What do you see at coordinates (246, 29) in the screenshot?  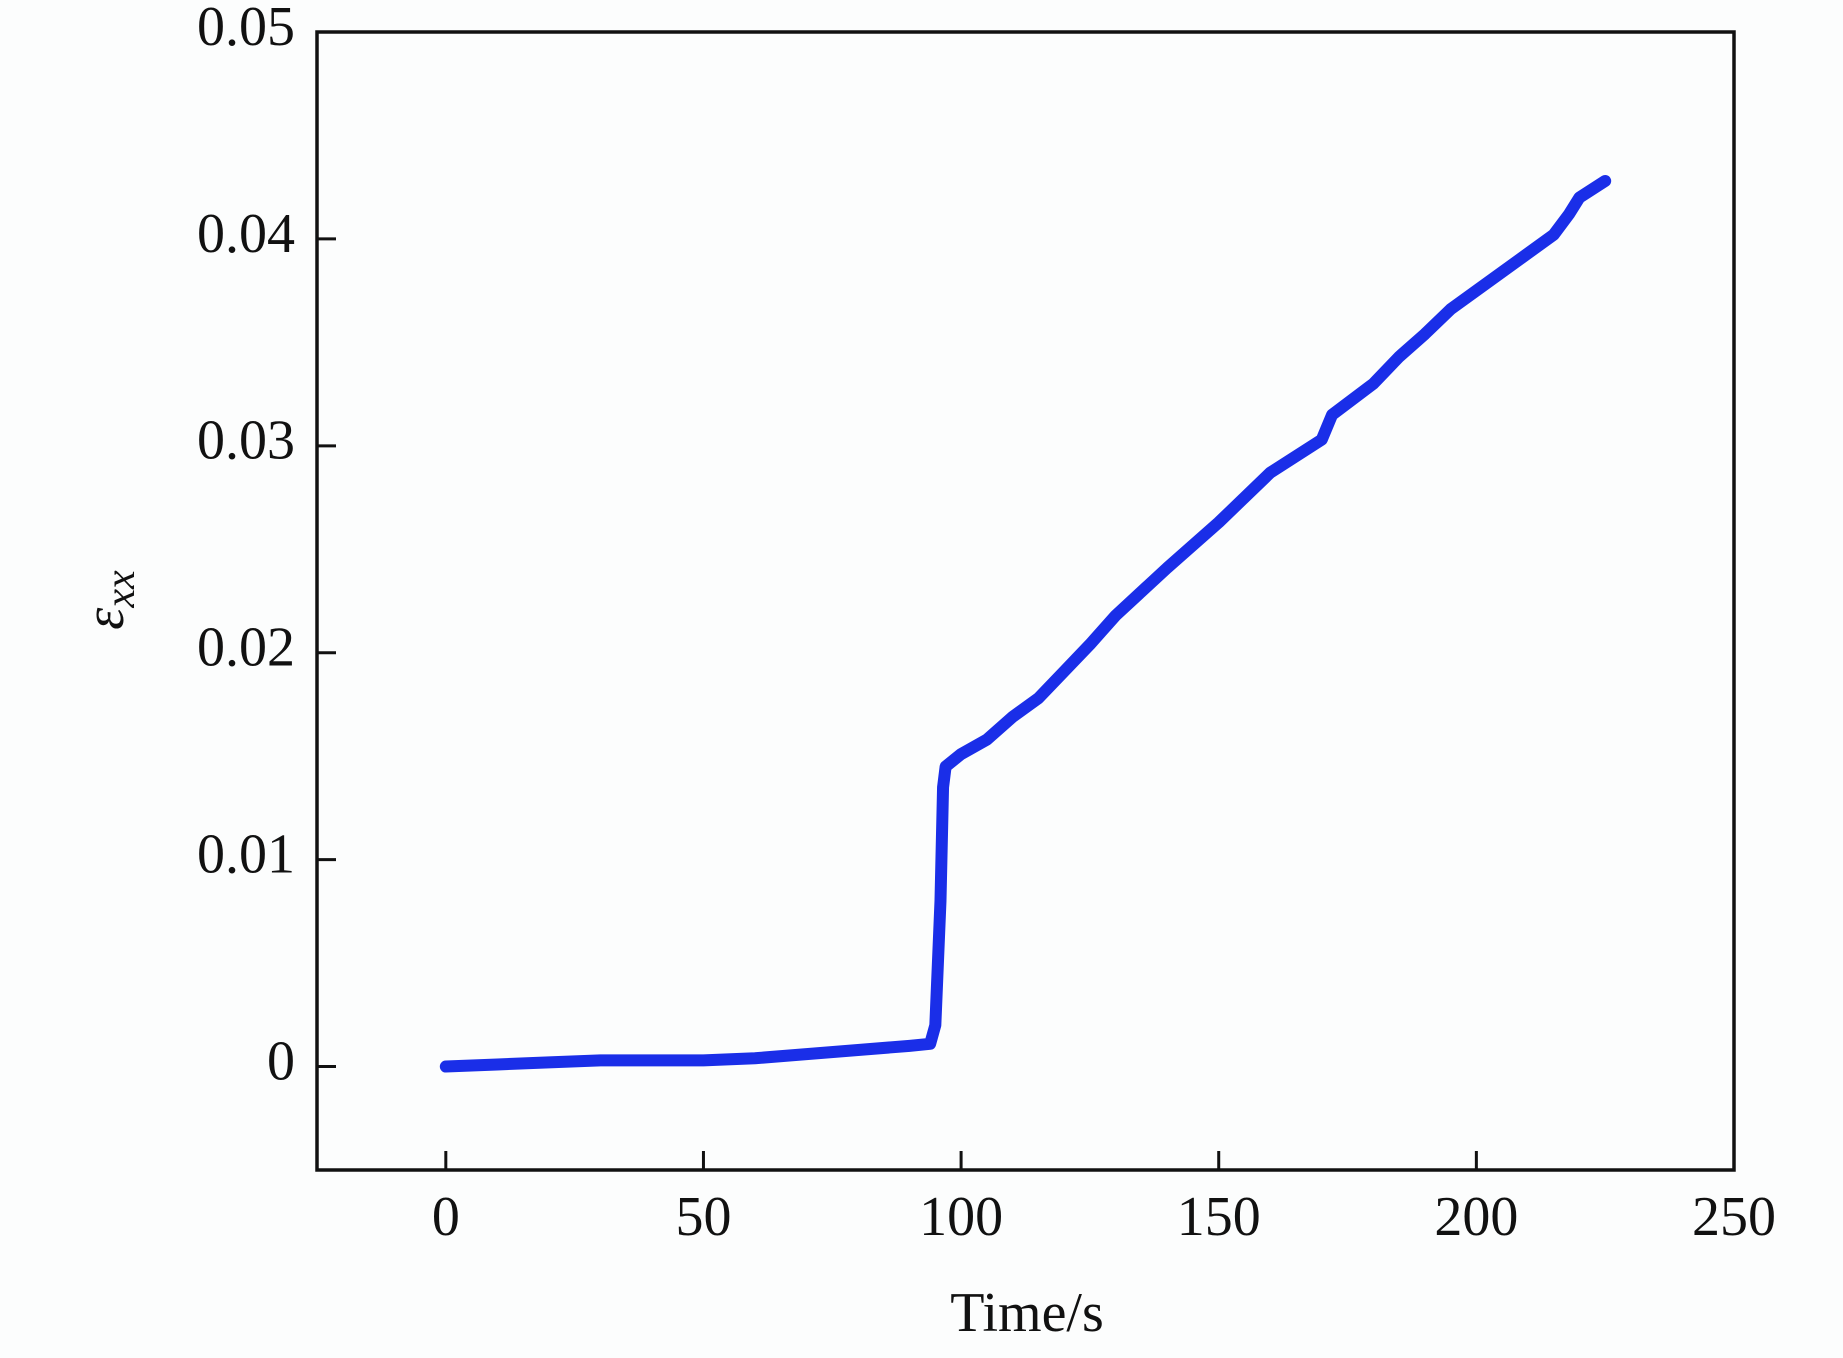 I see `y-tick-label: 0.05` at bounding box center [246, 29].